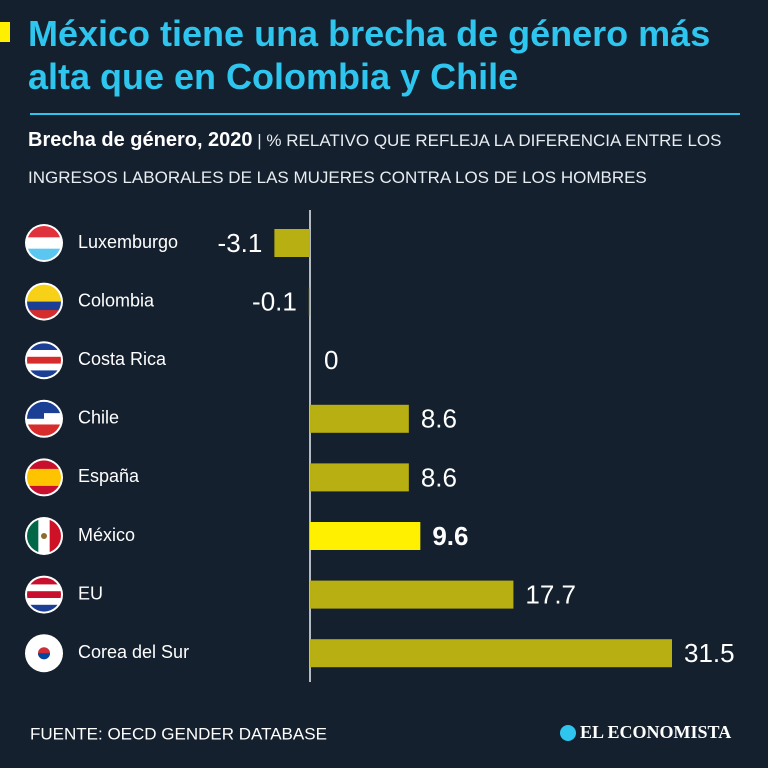  What do you see at coordinates (450, 536) in the screenshot?
I see `value-label: 9.6` at bounding box center [450, 536].